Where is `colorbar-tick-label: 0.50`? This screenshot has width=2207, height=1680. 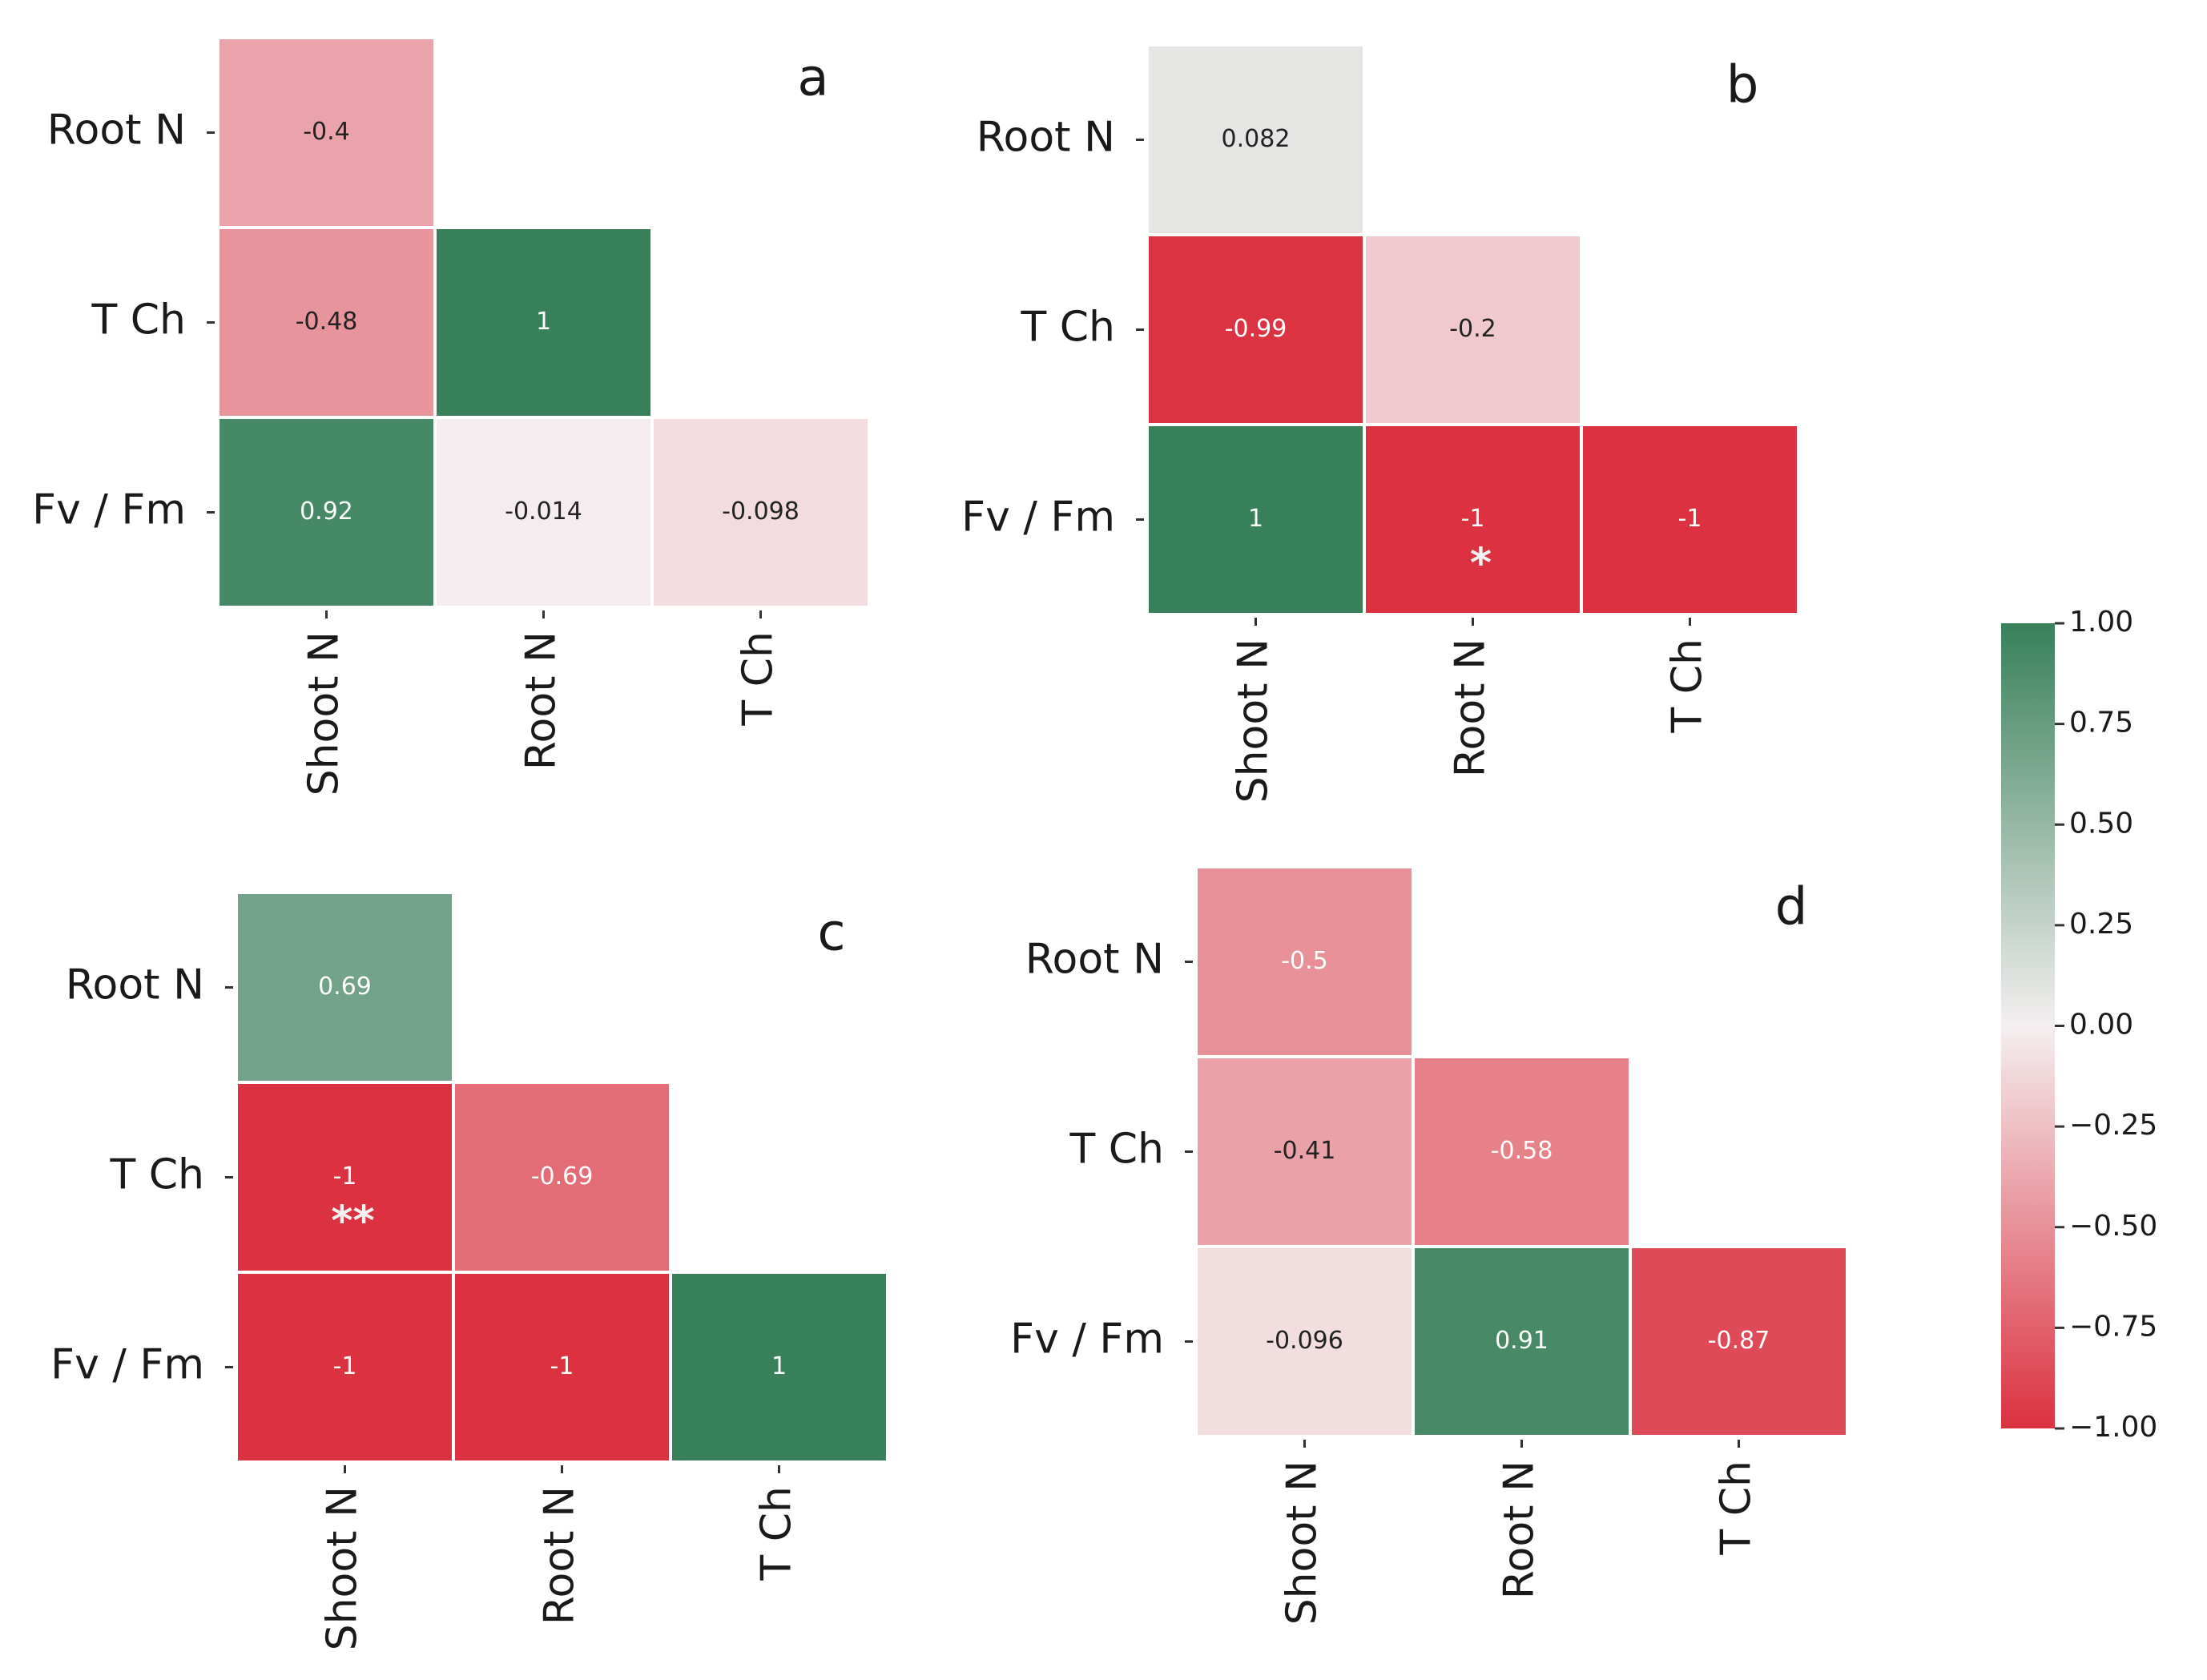
colorbar-tick-label: 0.50 is located at coordinates (2101, 824).